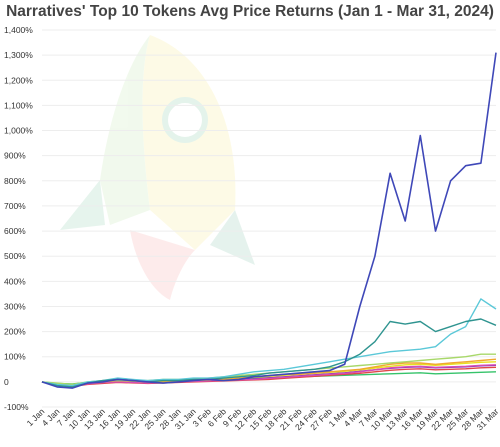 This screenshot has height=447, width=500. What do you see at coordinates (15, 181) in the screenshot?
I see `y-tick-label: 800%` at bounding box center [15, 181].